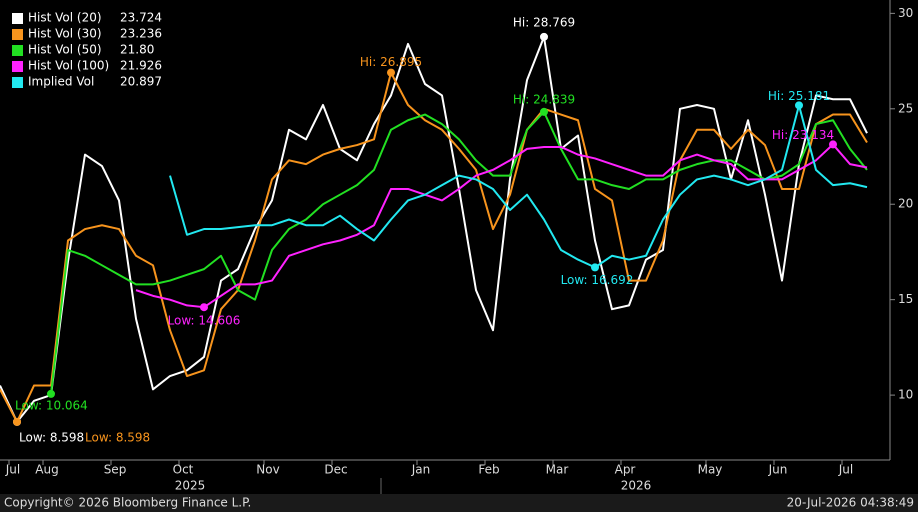 The width and height of the screenshot is (918, 512). What do you see at coordinates (905, 395) in the screenshot?
I see `y-tick-label: 10` at bounding box center [905, 395].